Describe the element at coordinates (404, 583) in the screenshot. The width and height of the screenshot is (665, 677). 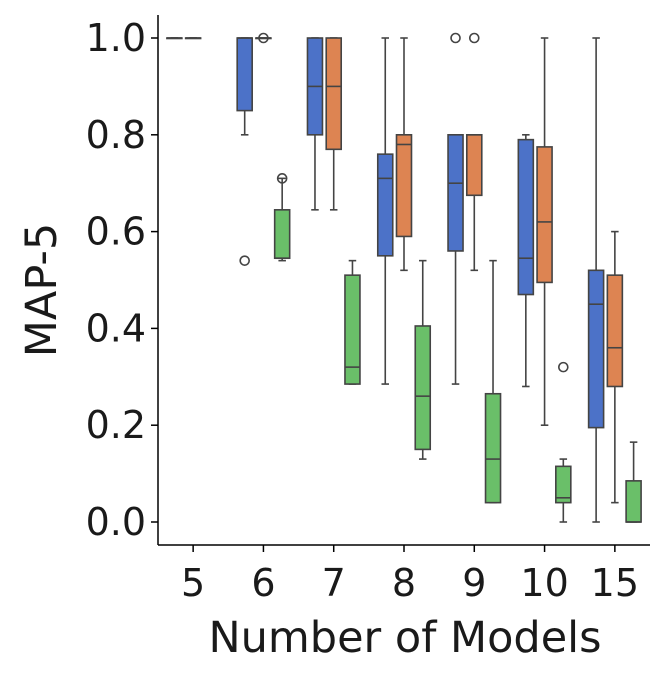
I see `x-tick-label: 8` at that location.